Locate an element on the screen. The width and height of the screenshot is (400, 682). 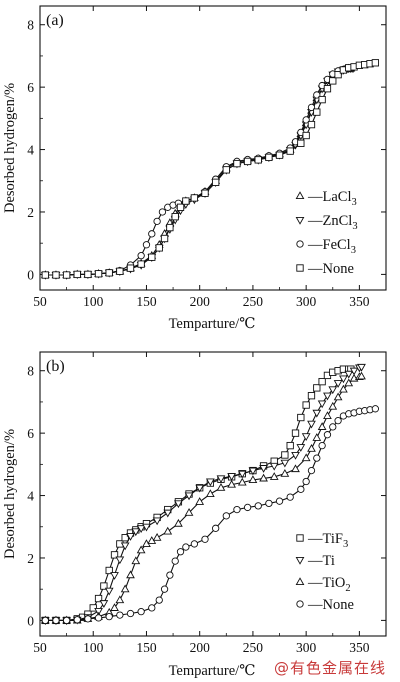
x-tick-label: 50 is located at coordinates (40, 301).